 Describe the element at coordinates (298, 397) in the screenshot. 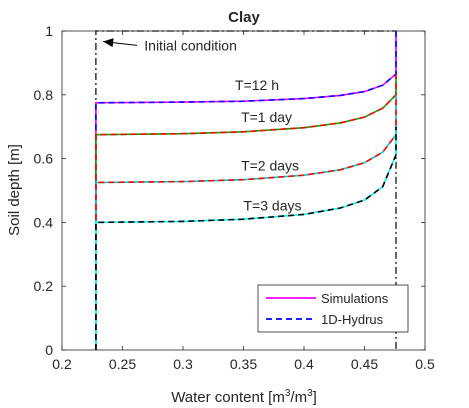

I see `x-axis-label-mid: /m` at that location.